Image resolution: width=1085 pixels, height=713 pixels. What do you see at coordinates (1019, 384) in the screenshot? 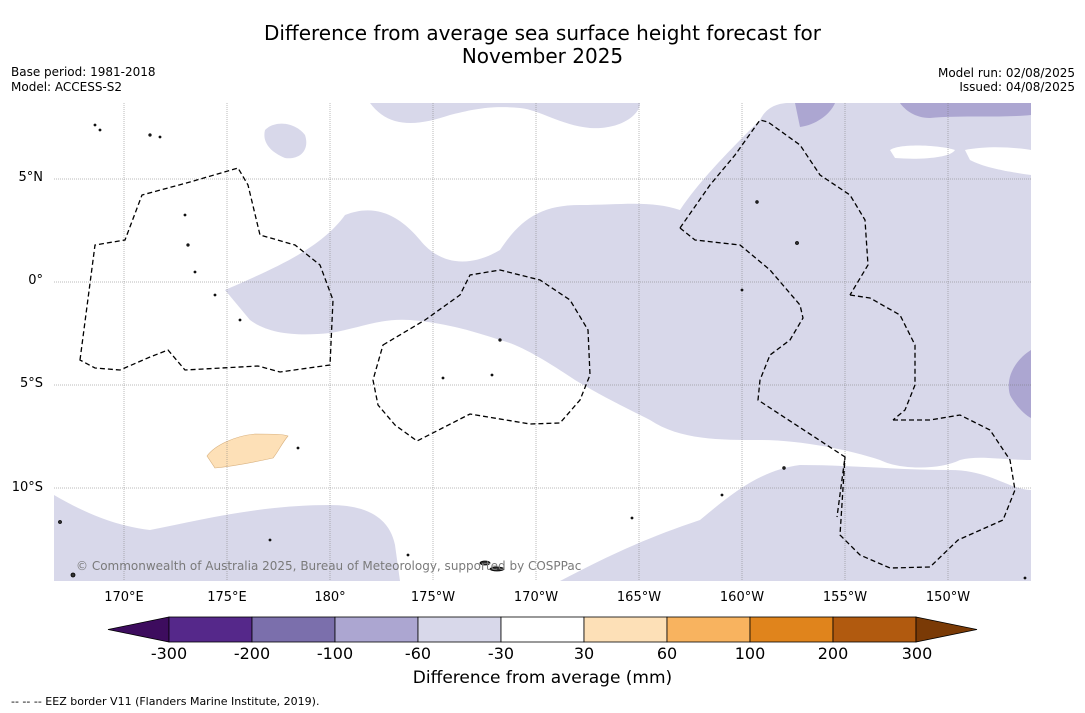
I see `anomaly-region-dark-e` at bounding box center [1019, 384].